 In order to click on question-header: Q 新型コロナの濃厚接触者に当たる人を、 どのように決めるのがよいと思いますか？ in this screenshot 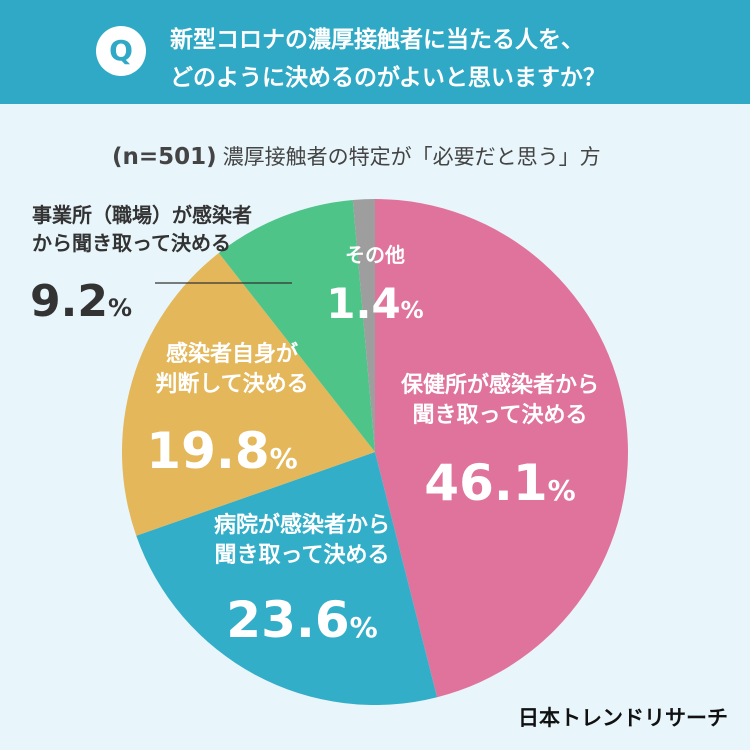, I will do `click(375, 52)`.